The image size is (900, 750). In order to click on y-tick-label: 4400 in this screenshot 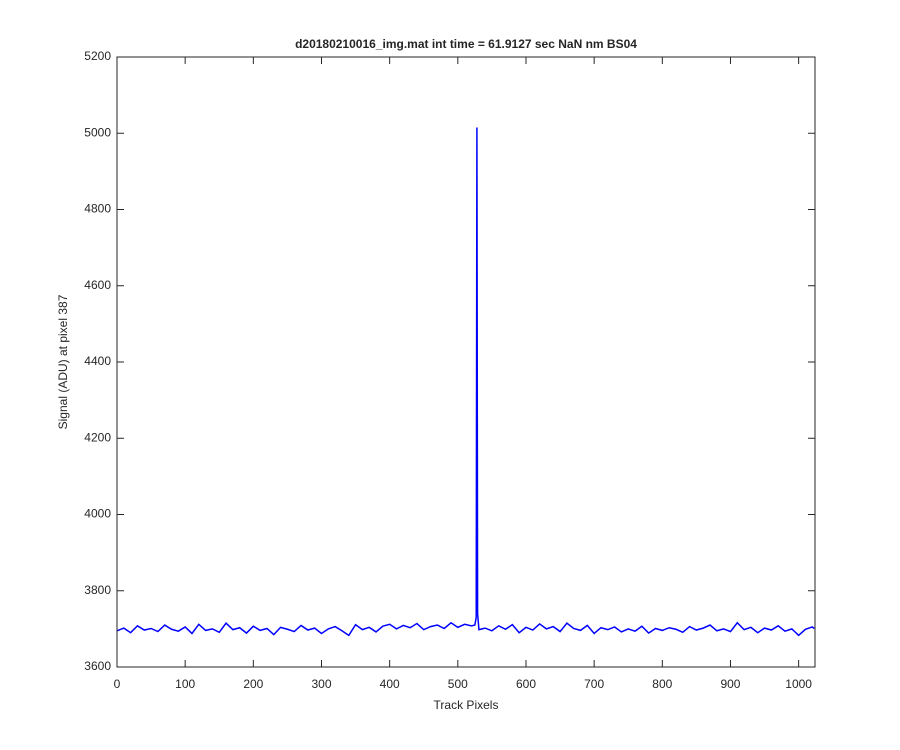, I will do `click(97, 361)`.